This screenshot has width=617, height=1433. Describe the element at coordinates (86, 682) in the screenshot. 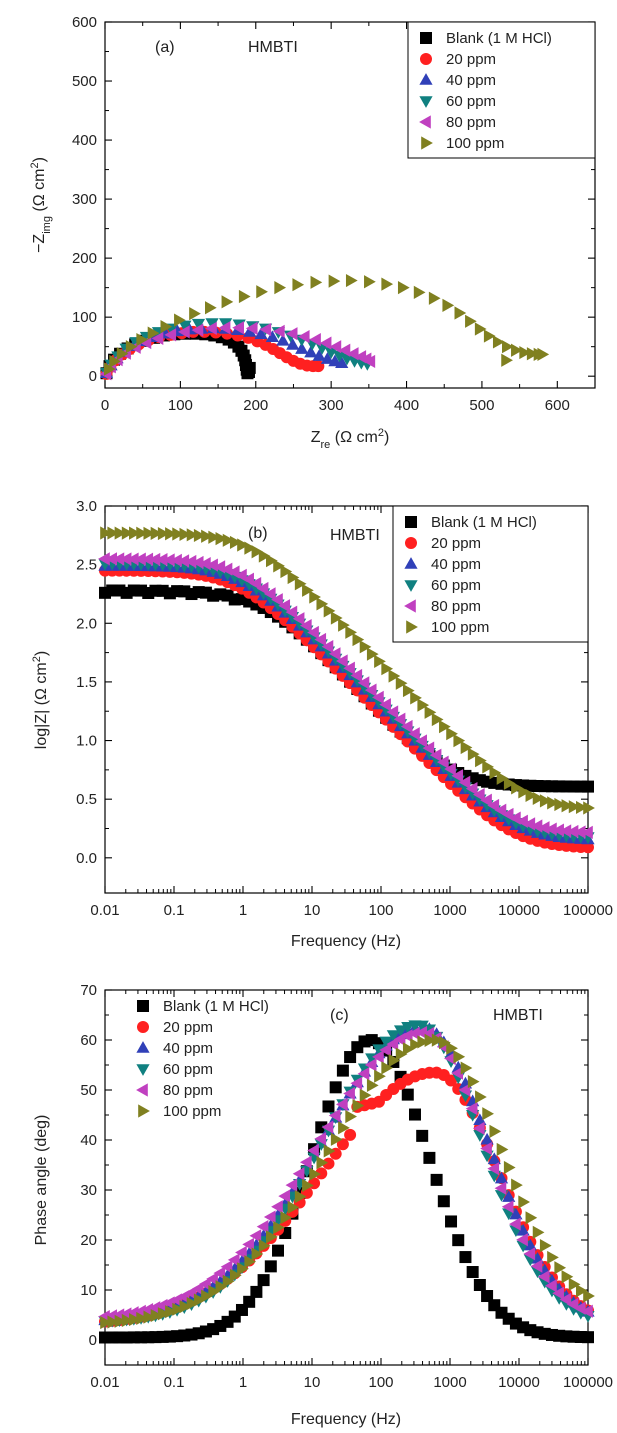

I see `bode-magnitude-y-tick-label: 1.5` at that location.